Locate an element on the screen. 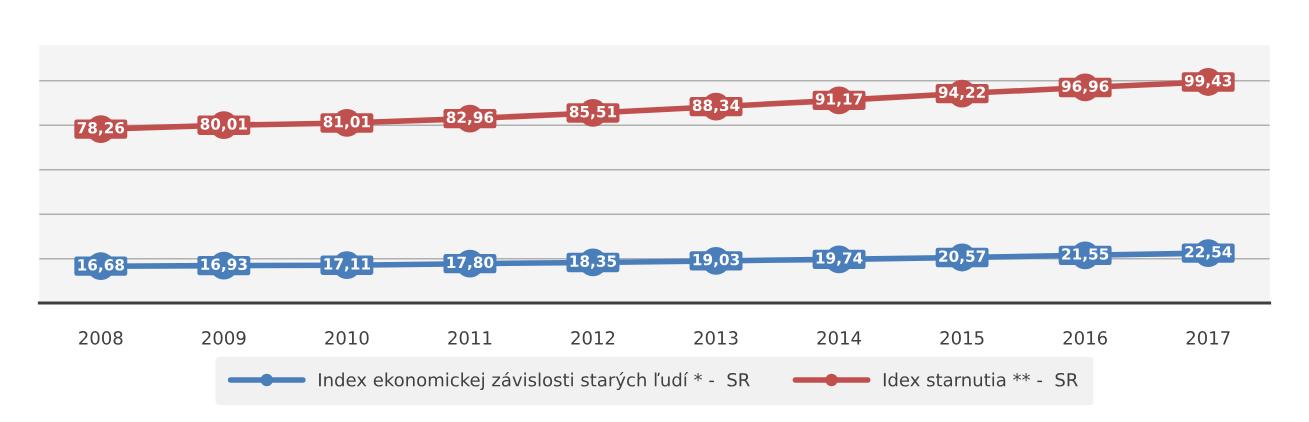 The image size is (1309, 422). x-tick-label: 2015 is located at coordinates (962, 338).